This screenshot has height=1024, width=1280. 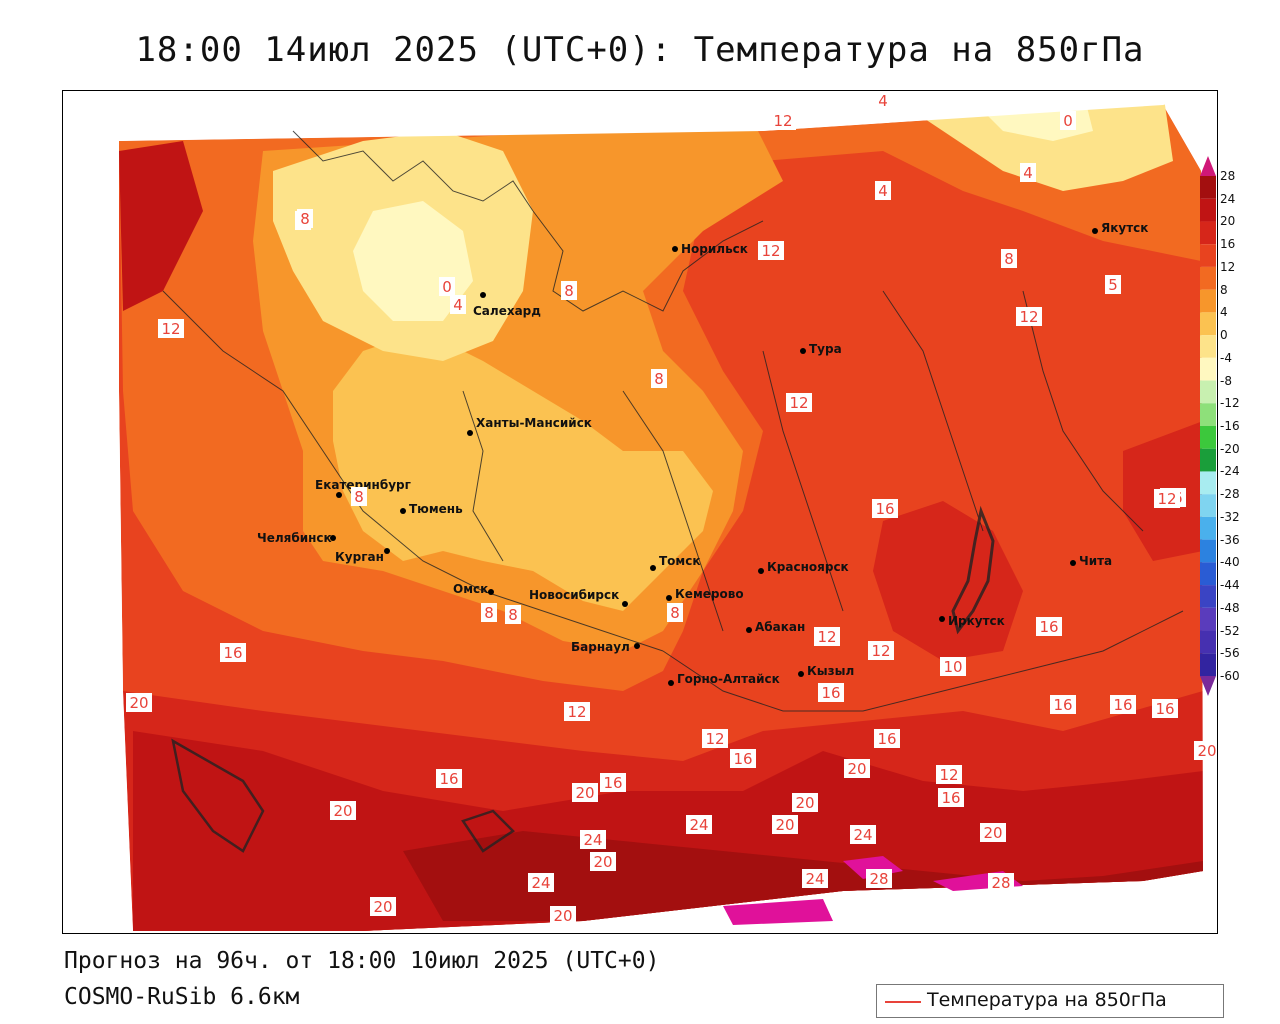 I want to click on contour-value-label: 0, so click(x=1068, y=121).